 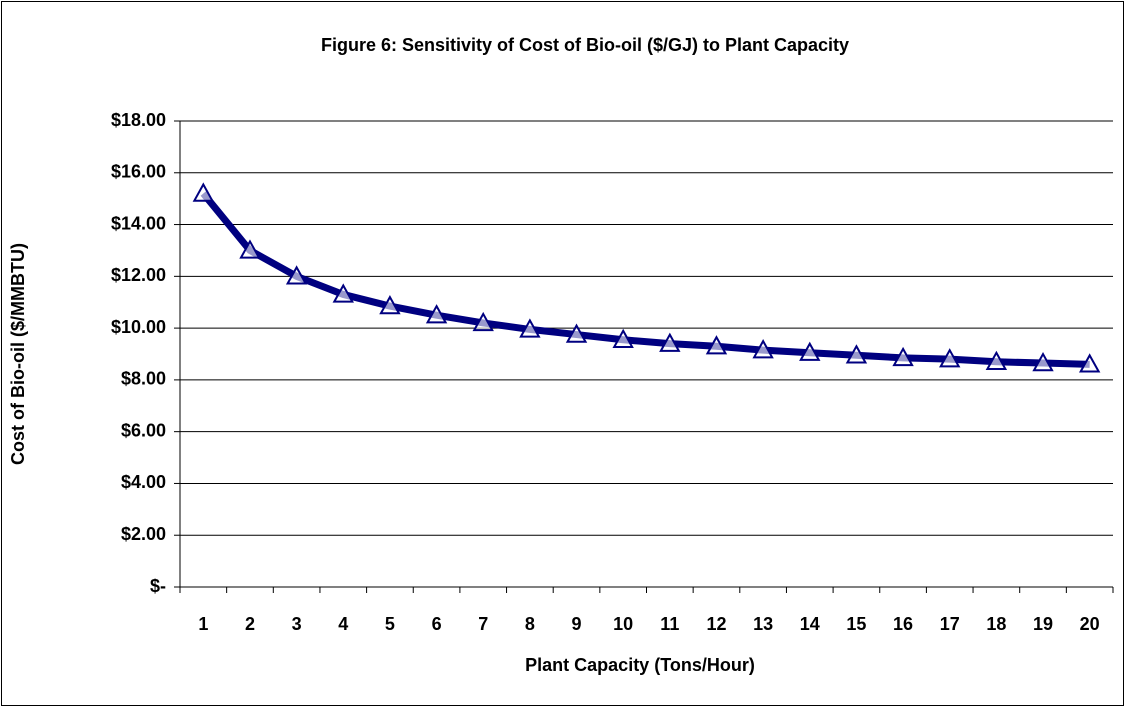 What do you see at coordinates (143, 430) in the screenshot?
I see `y-tick-label: $6.00` at bounding box center [143, 430].